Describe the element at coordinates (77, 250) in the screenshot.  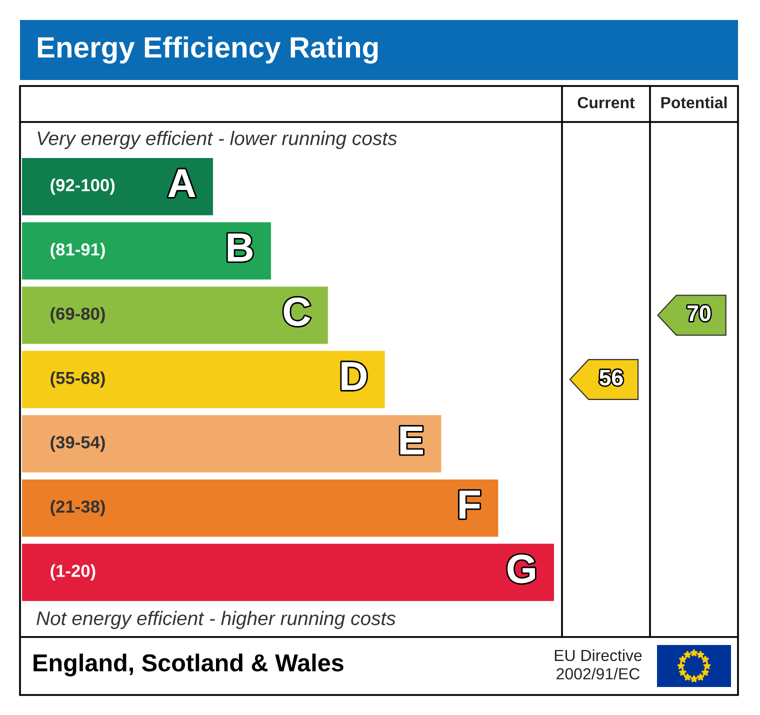
I see `annotation: (81-91)` at that location.